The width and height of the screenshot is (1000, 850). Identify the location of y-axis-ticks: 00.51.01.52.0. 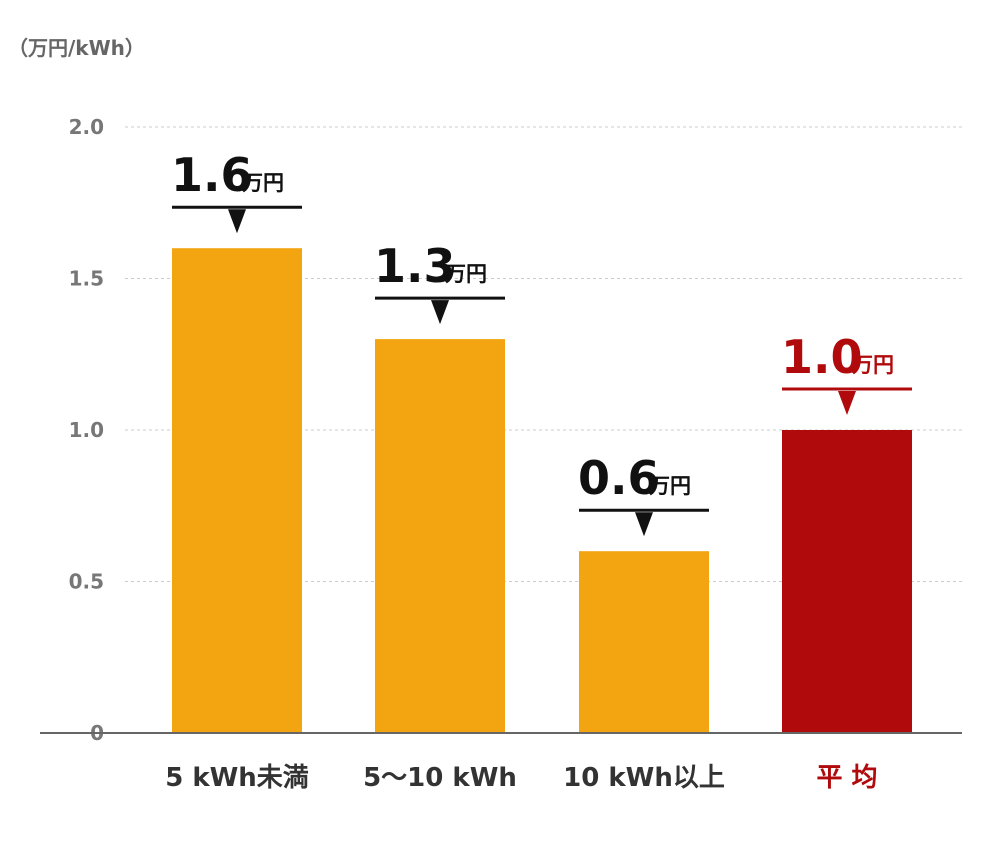
(86, 430).